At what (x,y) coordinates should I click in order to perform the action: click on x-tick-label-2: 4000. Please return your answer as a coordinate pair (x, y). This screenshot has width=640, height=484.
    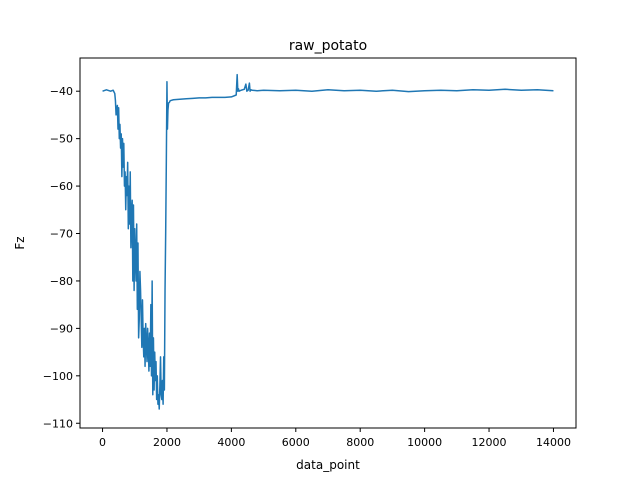
    Looking at the image, I should click on (231, 442).